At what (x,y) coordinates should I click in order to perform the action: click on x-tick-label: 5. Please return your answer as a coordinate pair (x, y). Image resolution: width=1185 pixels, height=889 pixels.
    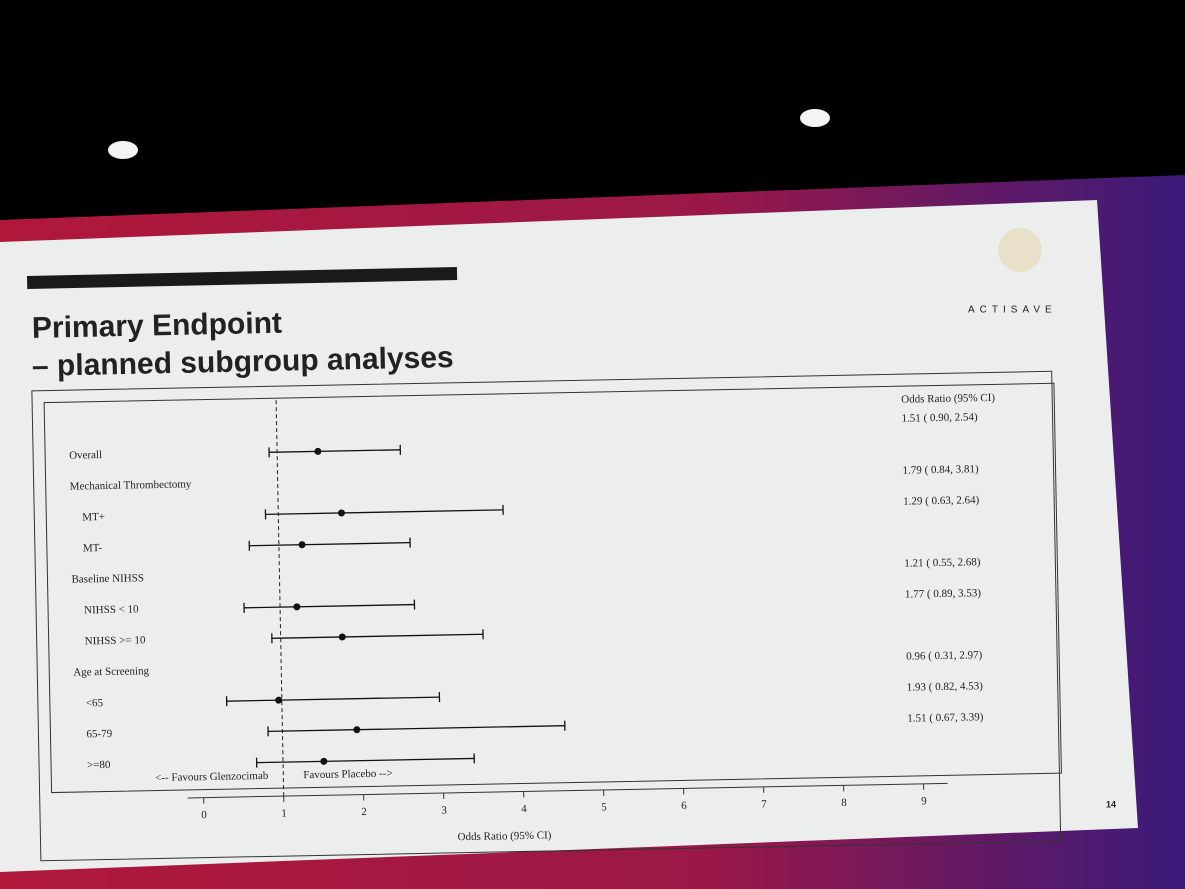
    Looking at the image, I should click on (604, 807).